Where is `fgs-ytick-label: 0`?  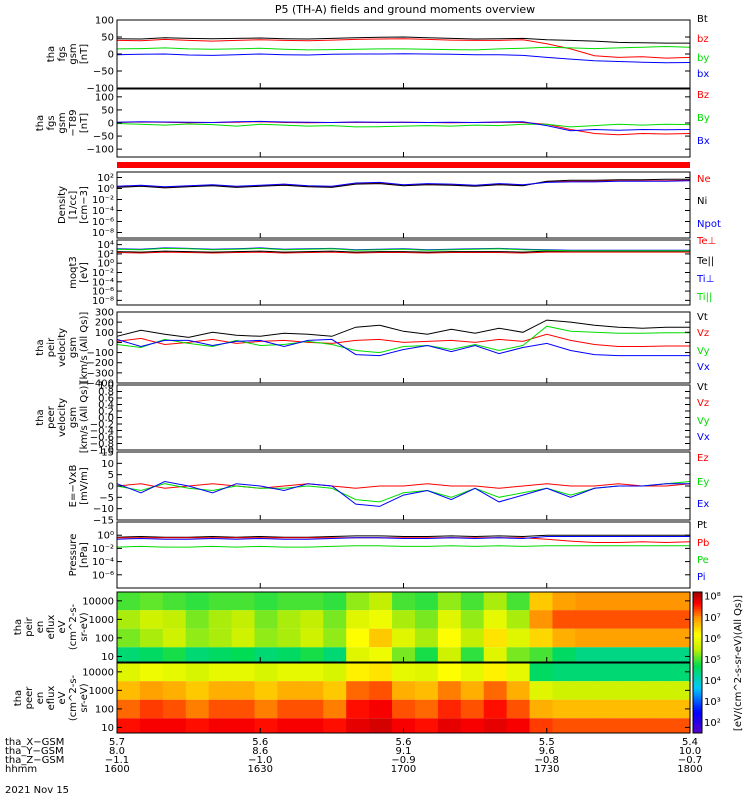
fgs-ytick-label: 0 is located at coordinates (111, 55).